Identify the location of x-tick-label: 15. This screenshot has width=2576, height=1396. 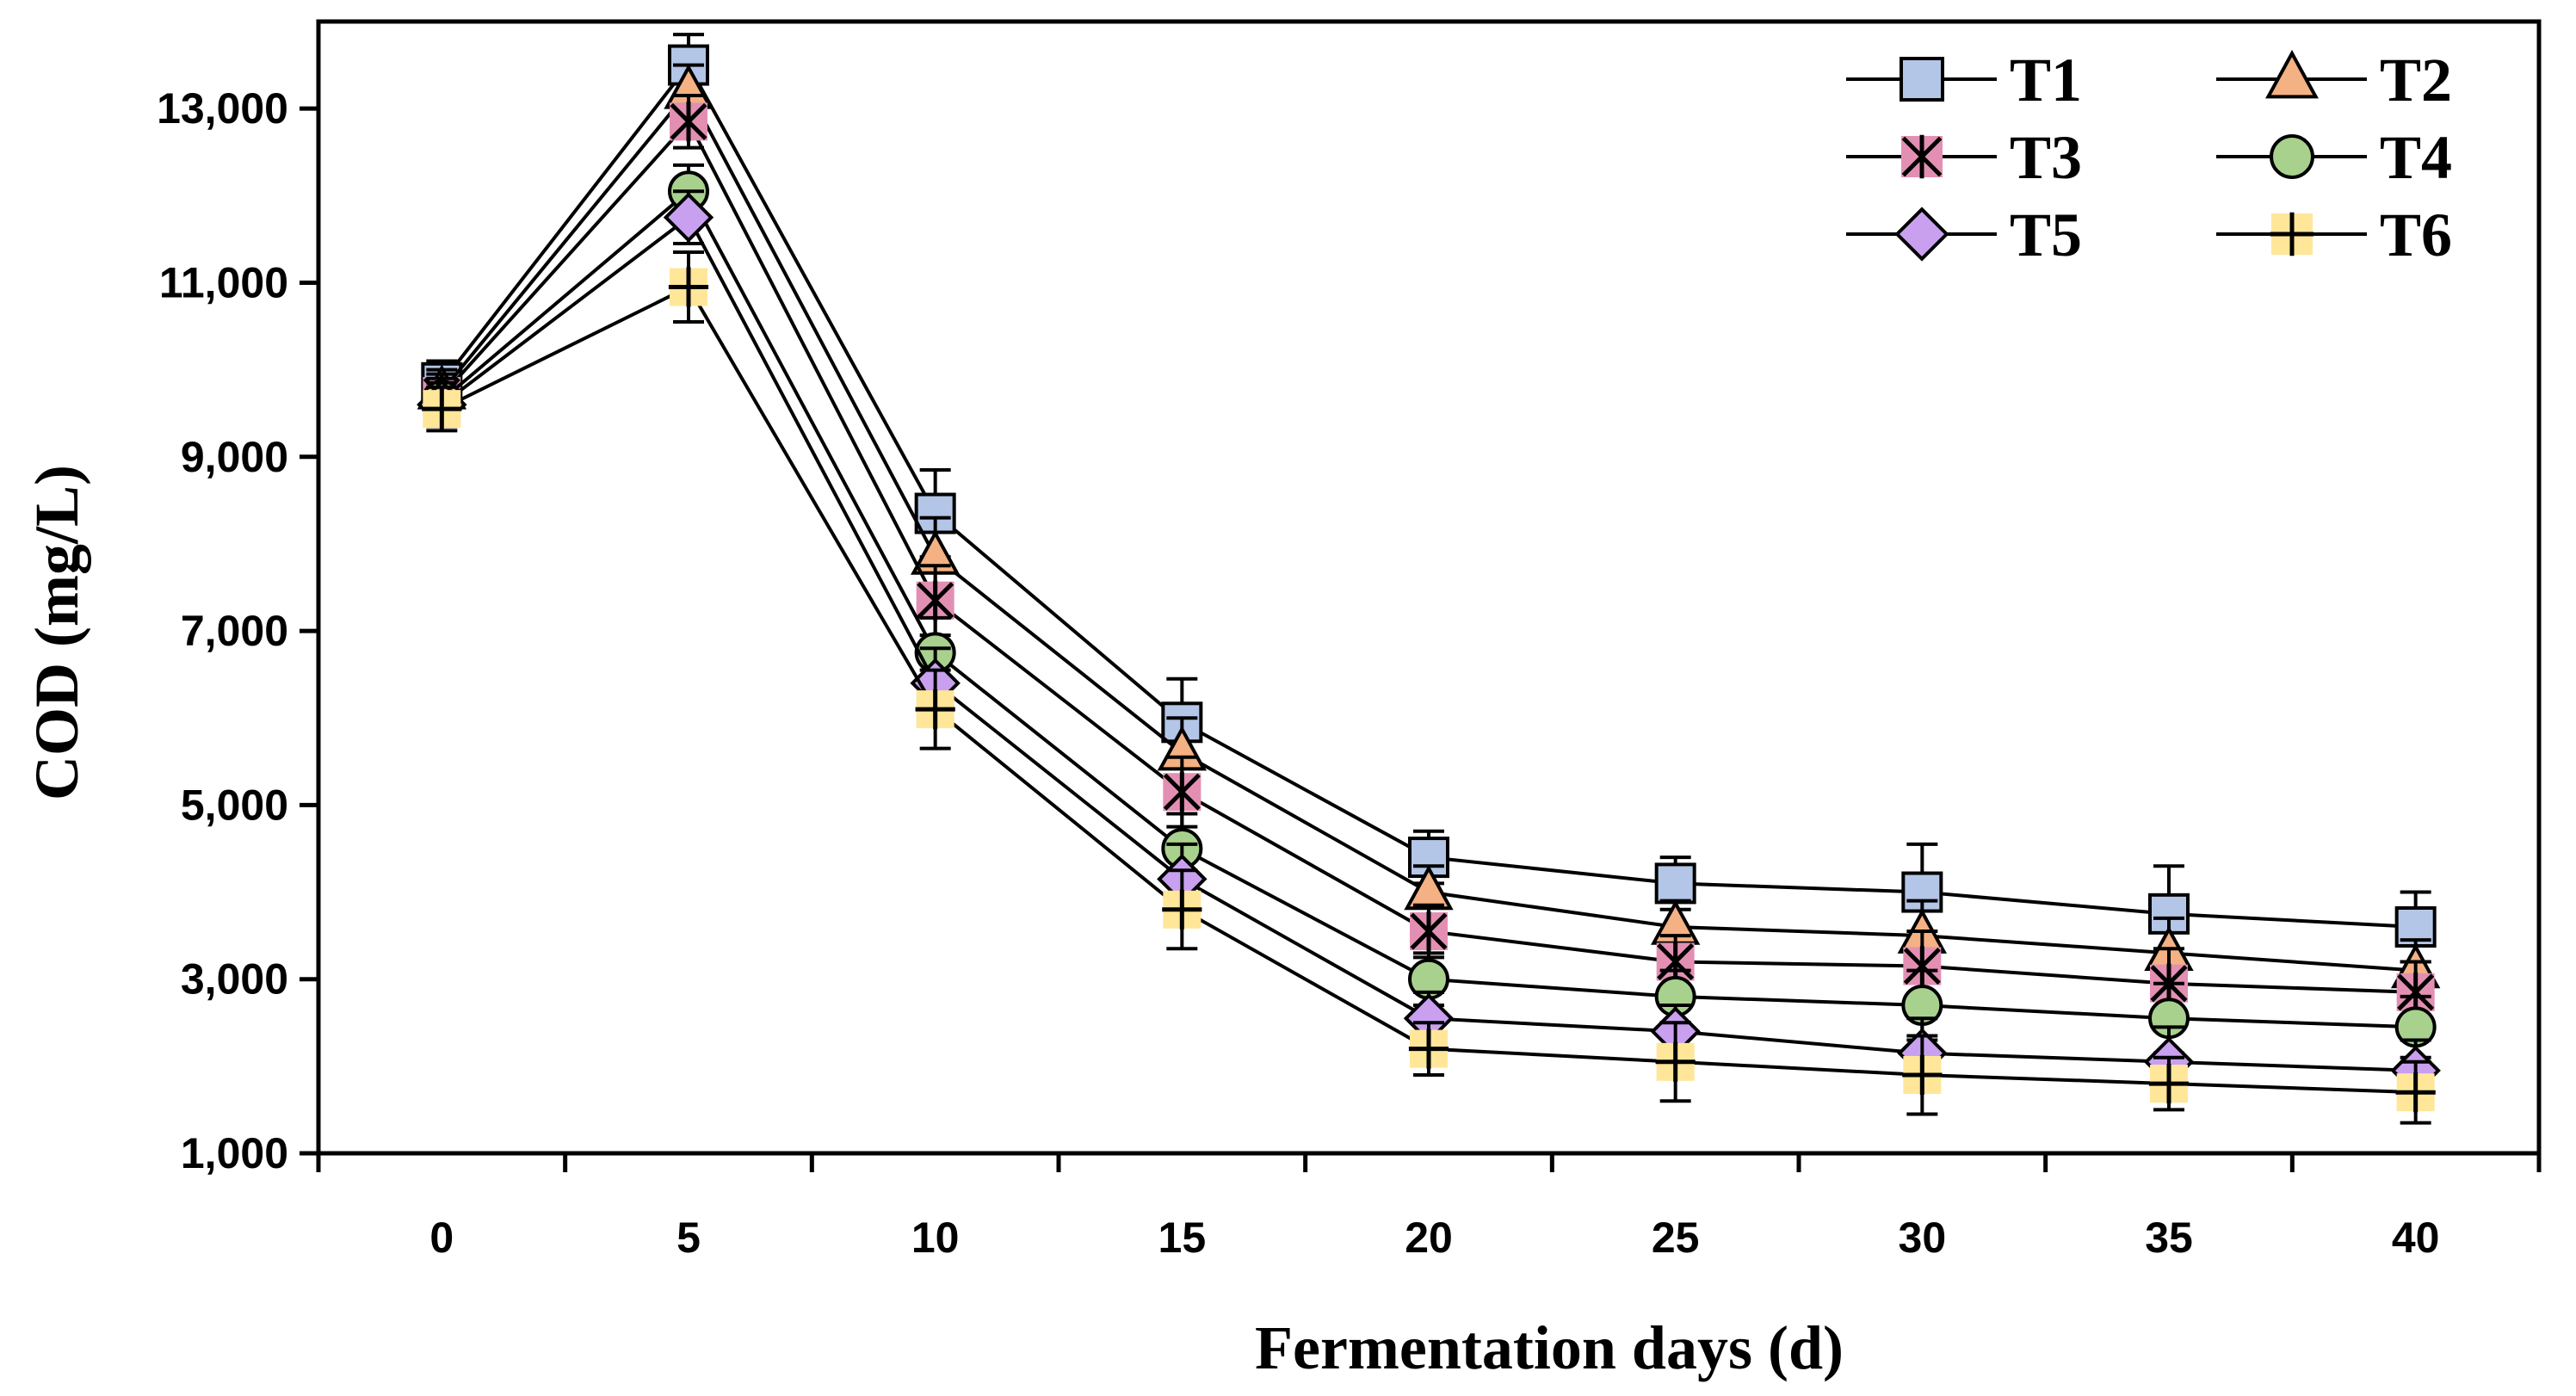
(1182, 1238).